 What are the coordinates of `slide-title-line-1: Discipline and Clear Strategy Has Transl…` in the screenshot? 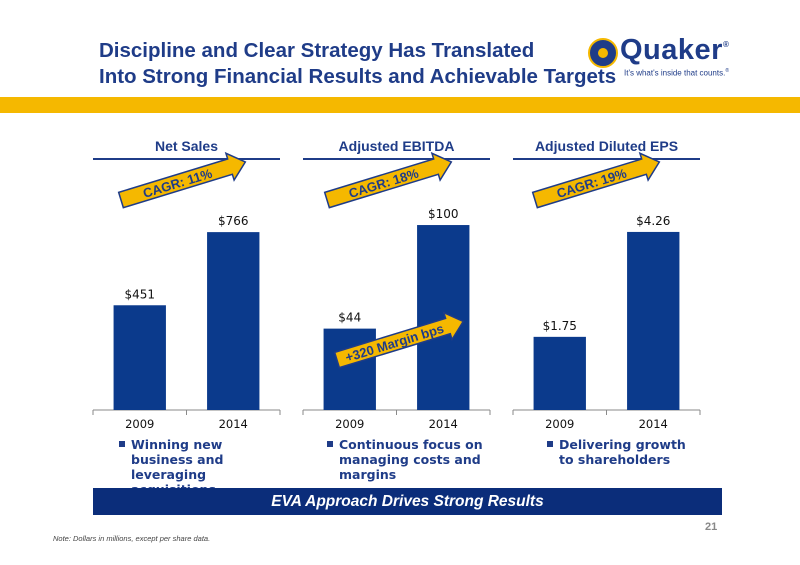 It's located at (317, 50).